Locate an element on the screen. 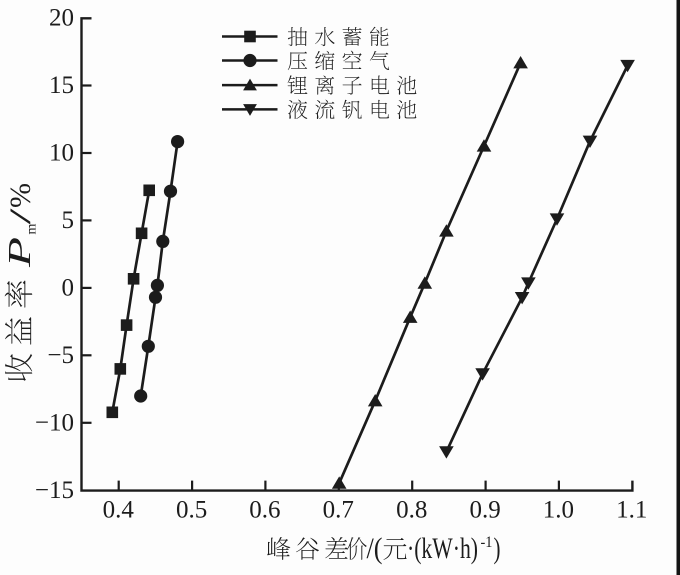 The height and width of the screenshot is (575, 680). svg-text: 0.5 is located at coordinates (191, 510).